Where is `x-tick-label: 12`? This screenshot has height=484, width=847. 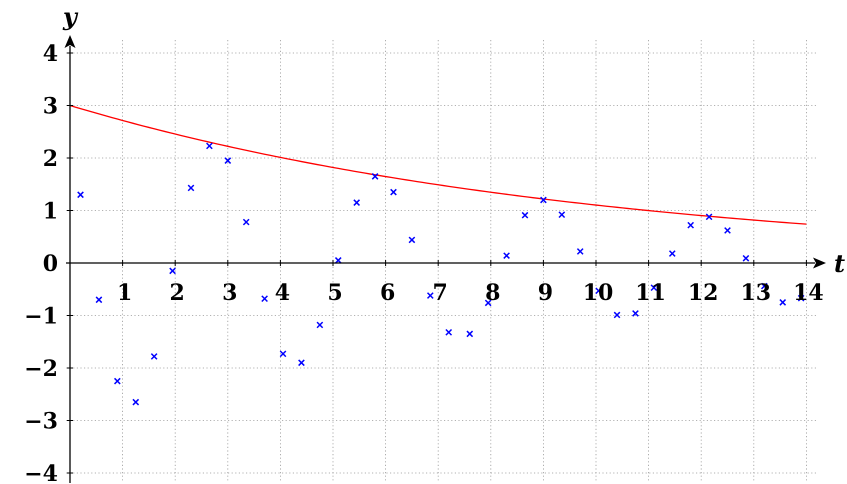
x-tick-label: 12 is located at coordinates (703, 293).